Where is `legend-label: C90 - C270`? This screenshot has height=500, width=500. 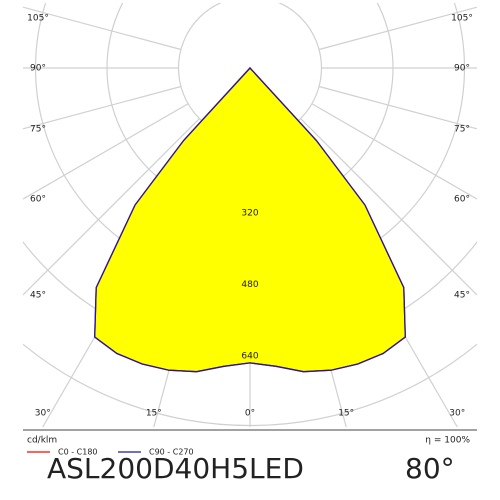 legend-label: C90 - C270 is located at coordinates (171, 452).